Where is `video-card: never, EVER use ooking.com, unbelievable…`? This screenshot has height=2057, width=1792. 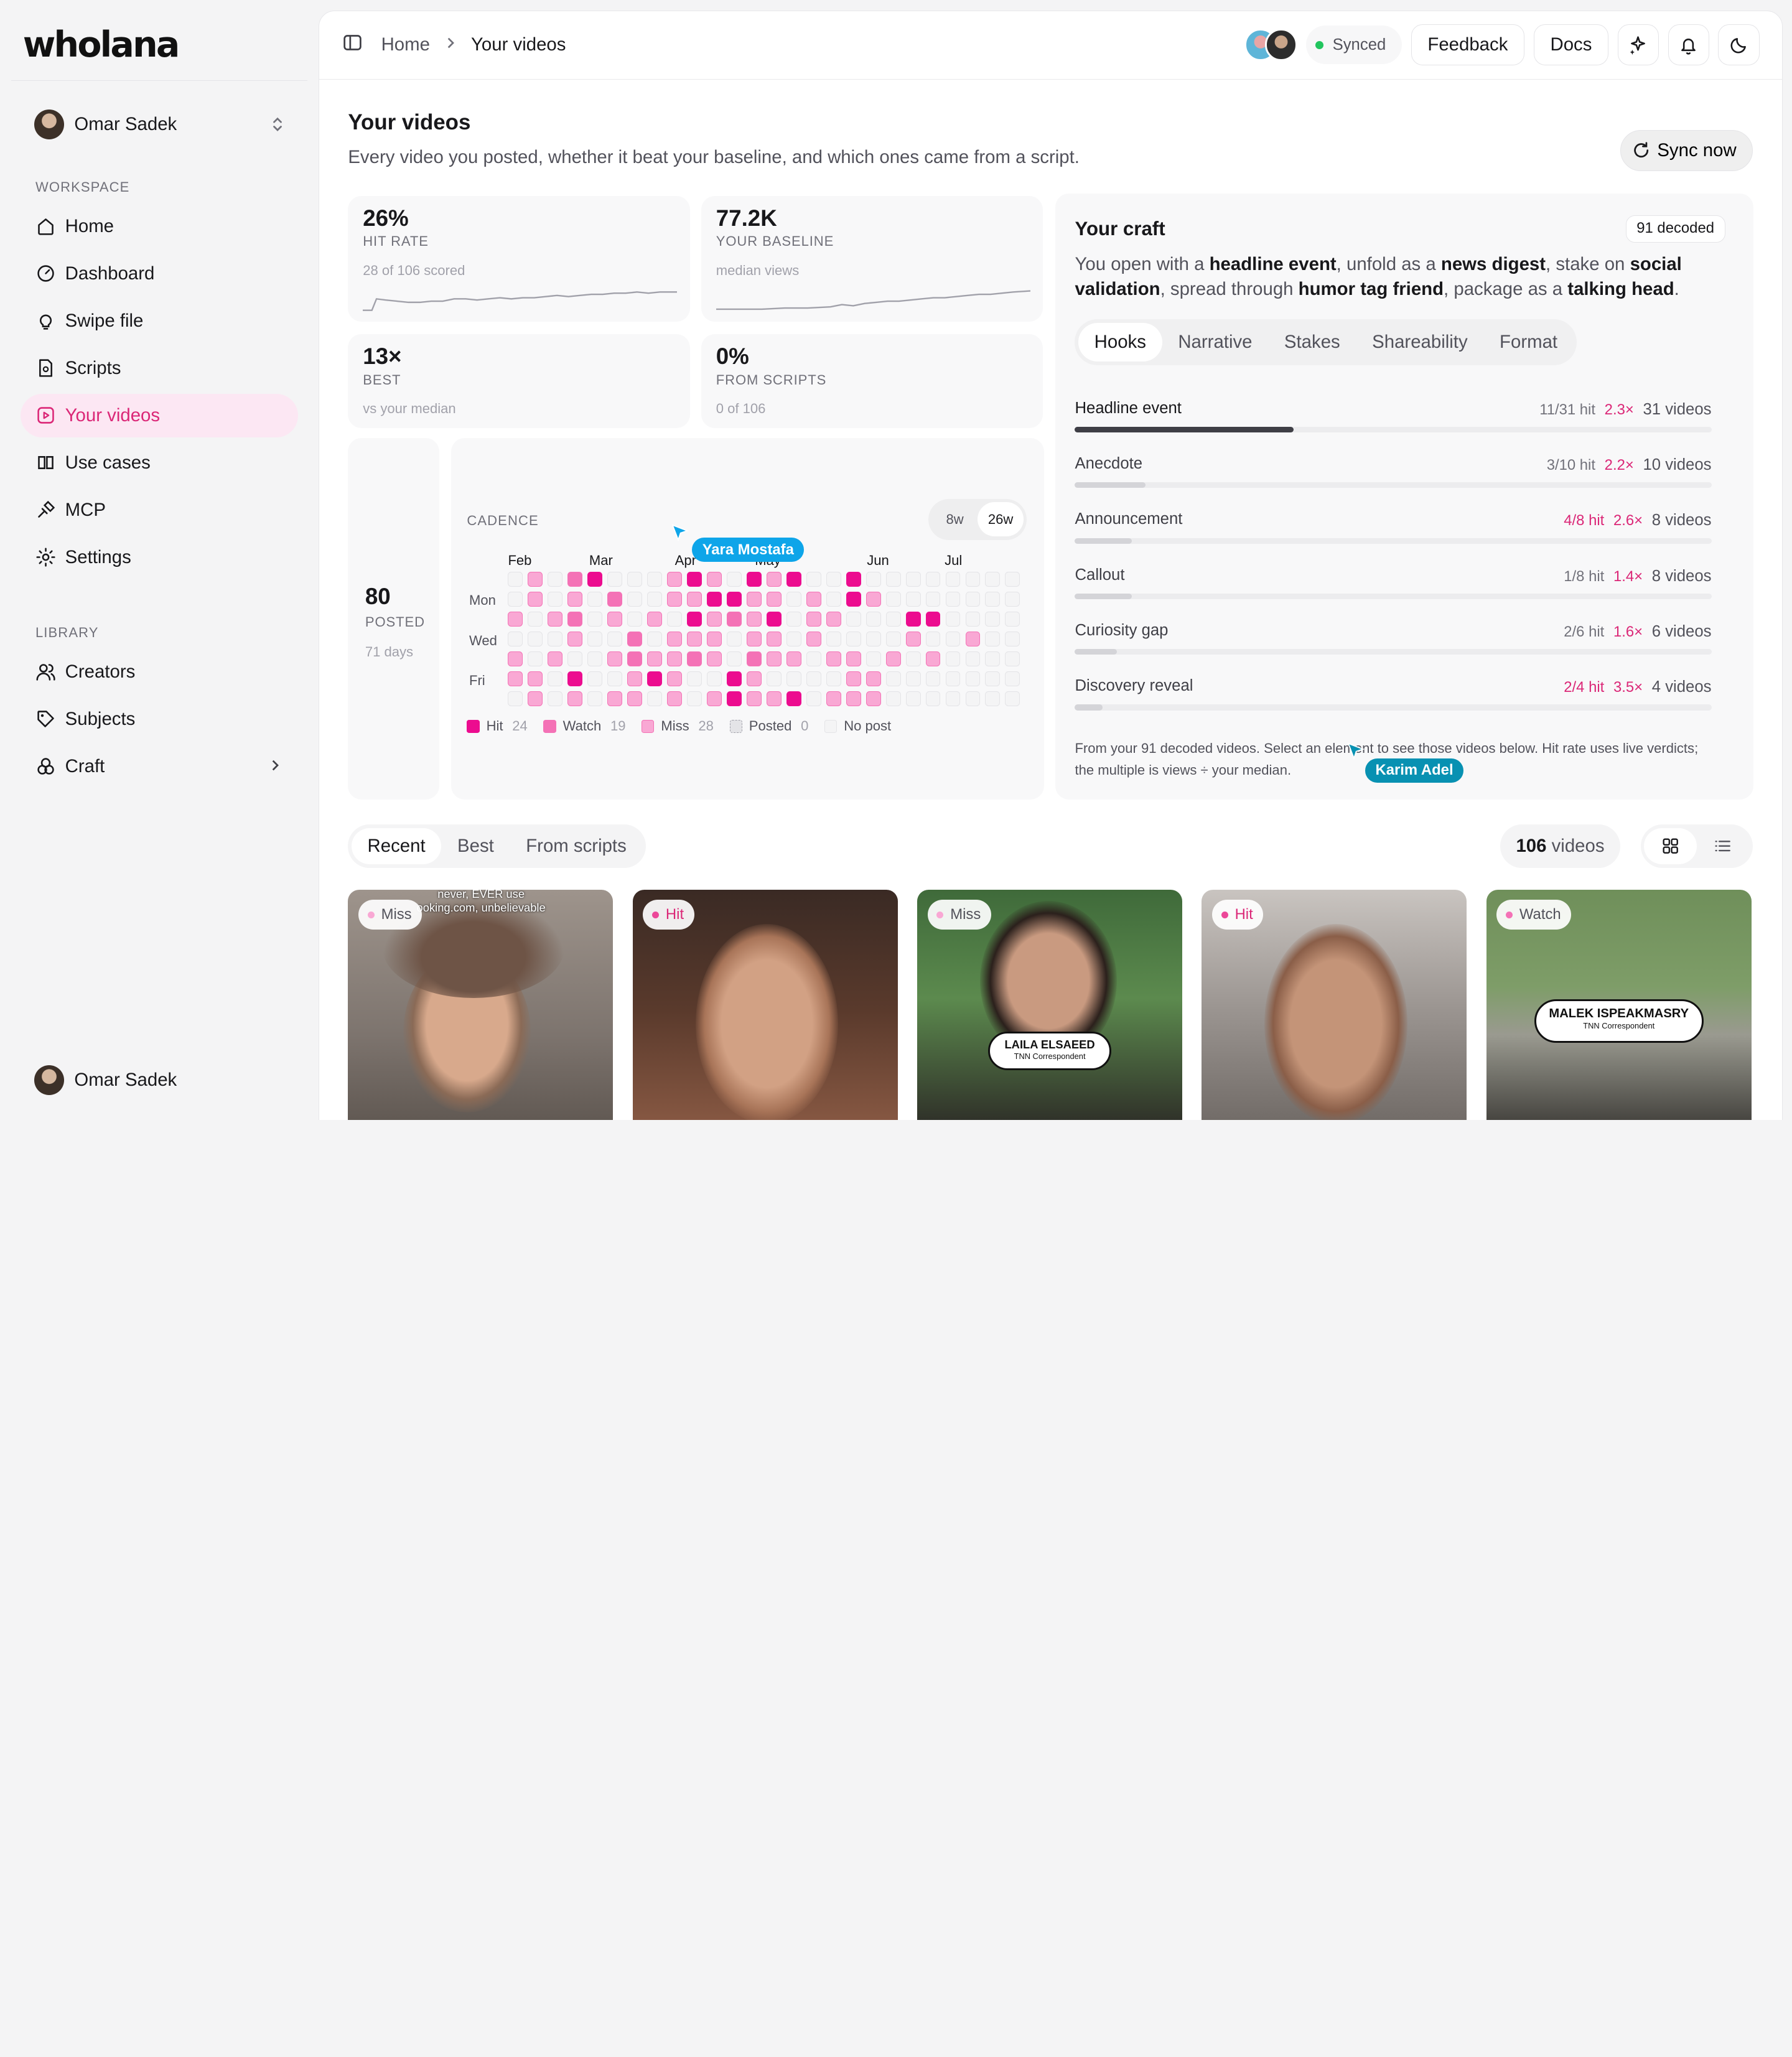
video-card: never, EVER use ooking.com, unbelievable… is located at coordinates (481, 1004).